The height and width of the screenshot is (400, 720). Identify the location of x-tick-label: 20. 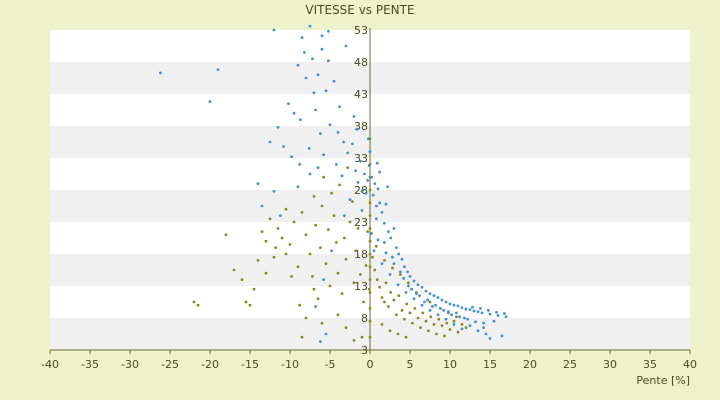
(530, 364).